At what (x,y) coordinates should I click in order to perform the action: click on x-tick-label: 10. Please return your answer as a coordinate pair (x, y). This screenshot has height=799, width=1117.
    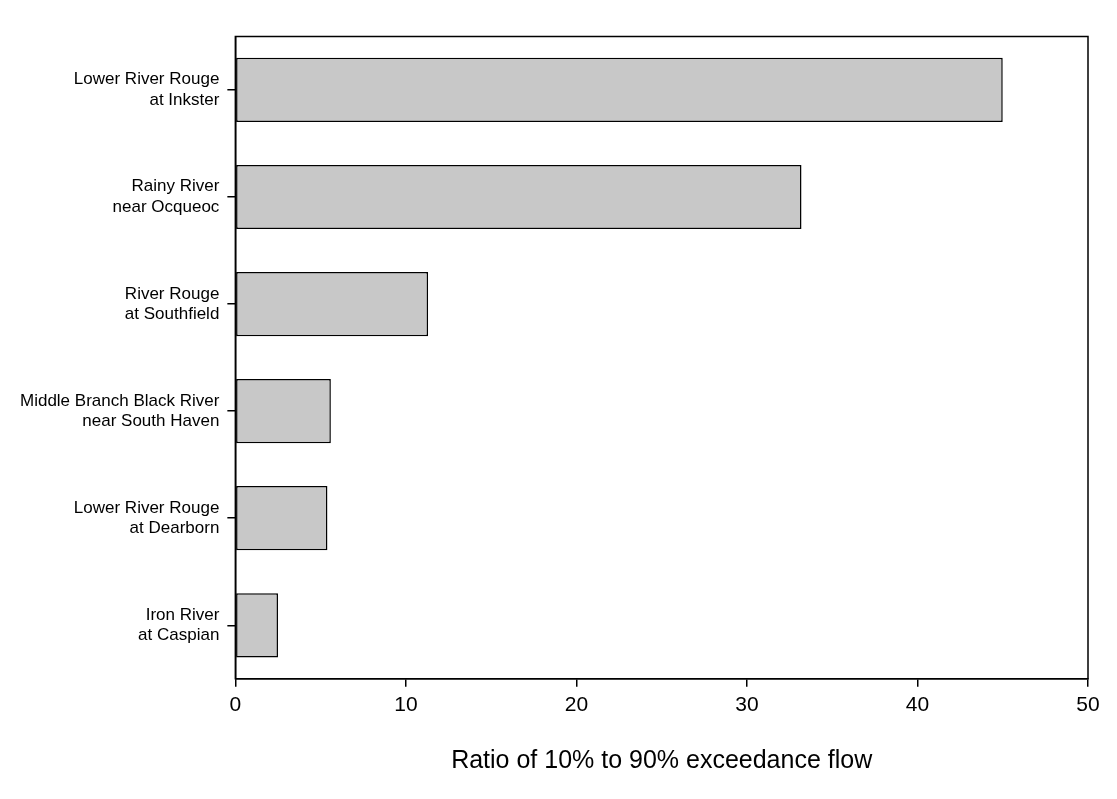
    Looking at the image, I should click on (406, 704).